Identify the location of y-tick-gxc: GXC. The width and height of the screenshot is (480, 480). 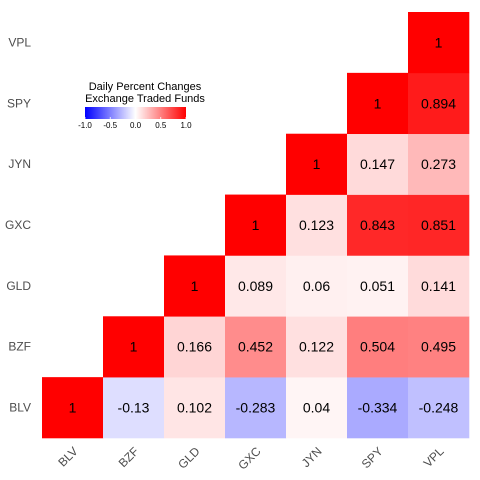
(18, 225).